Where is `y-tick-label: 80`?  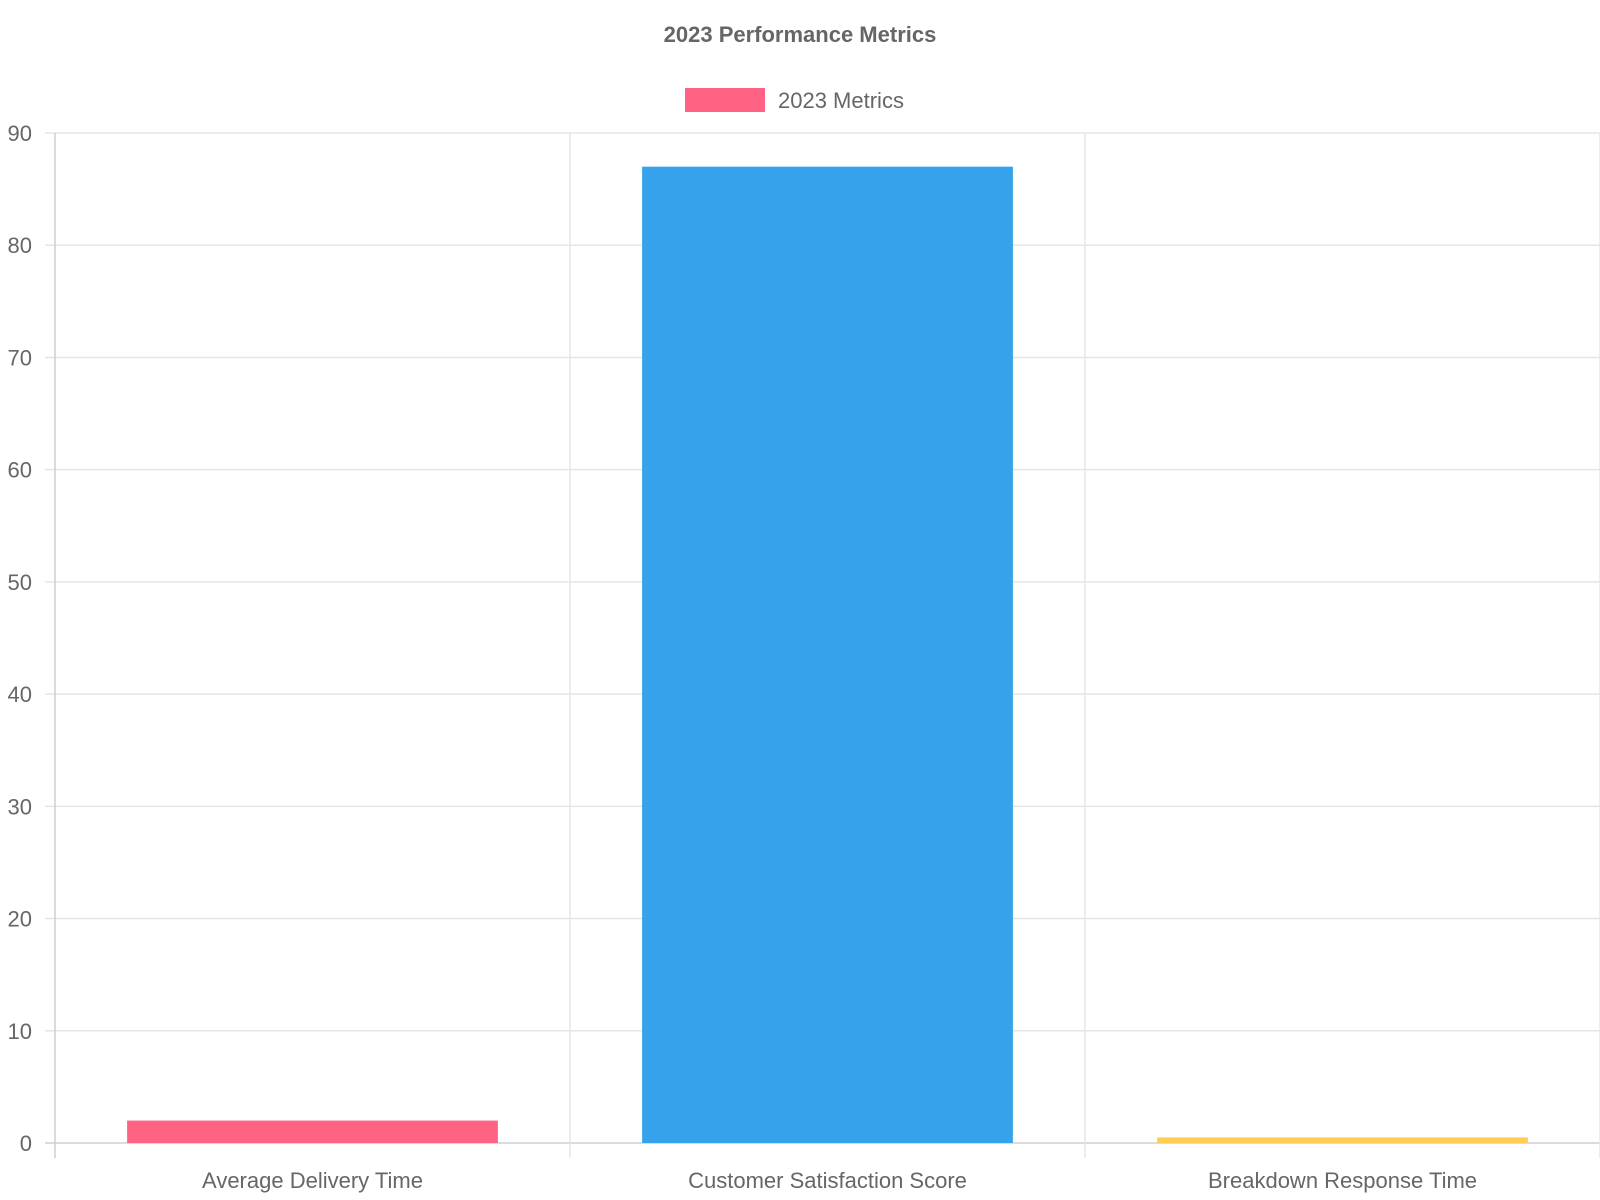 y-tick-label: 80 is located at coordinates (20, 245).